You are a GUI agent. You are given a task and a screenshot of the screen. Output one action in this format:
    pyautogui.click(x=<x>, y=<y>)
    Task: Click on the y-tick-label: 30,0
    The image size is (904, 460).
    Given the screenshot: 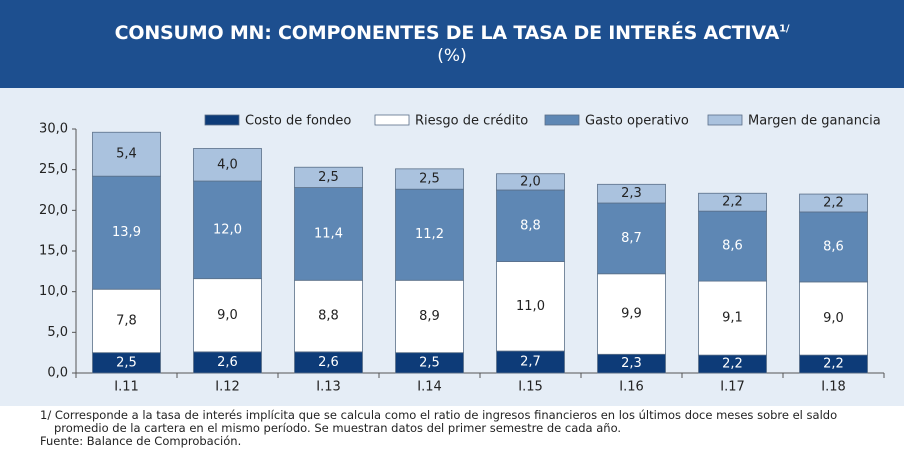 What is the action you would take?
    pyautogui.click(x=53, y=129)
    